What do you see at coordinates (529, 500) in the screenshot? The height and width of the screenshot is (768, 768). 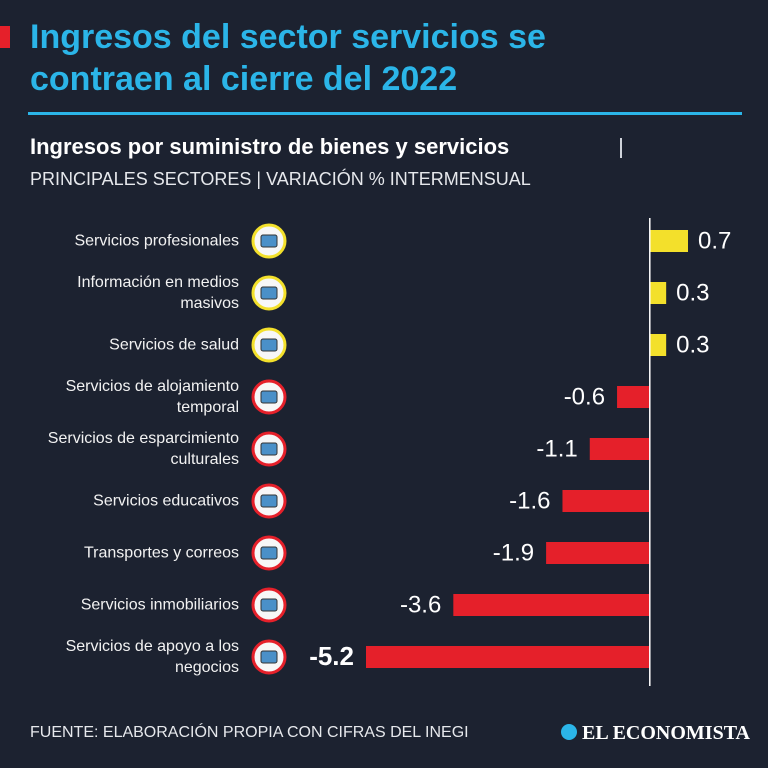 I see `value-label: -1.6` at bounding box center [529, 500].